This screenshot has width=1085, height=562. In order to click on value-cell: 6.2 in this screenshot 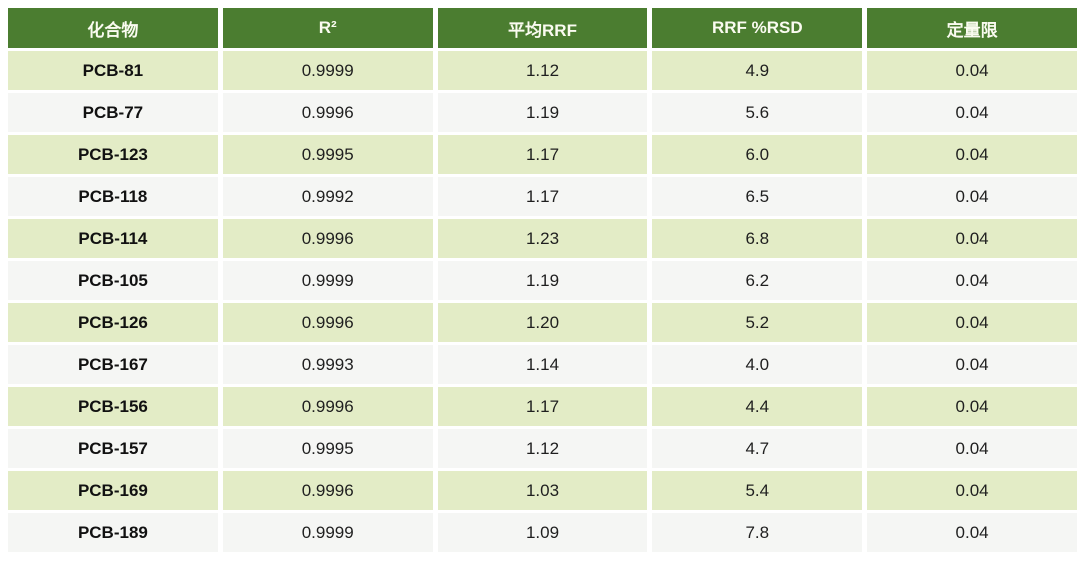, I will do `click(757, 280)`.